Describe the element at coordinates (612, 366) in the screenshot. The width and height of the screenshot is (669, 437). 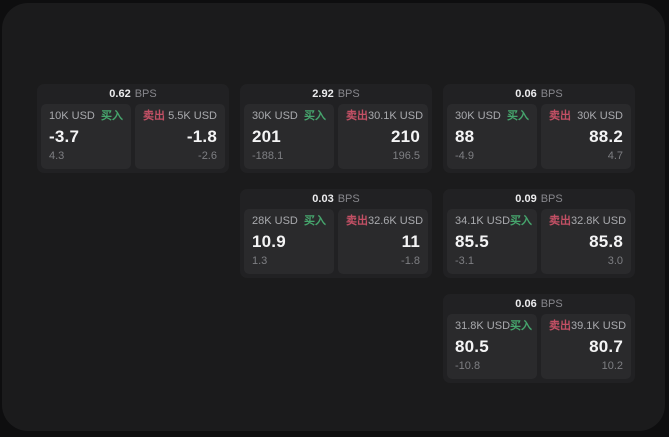
I see `sell-secondary-value: 10.2` at that location.